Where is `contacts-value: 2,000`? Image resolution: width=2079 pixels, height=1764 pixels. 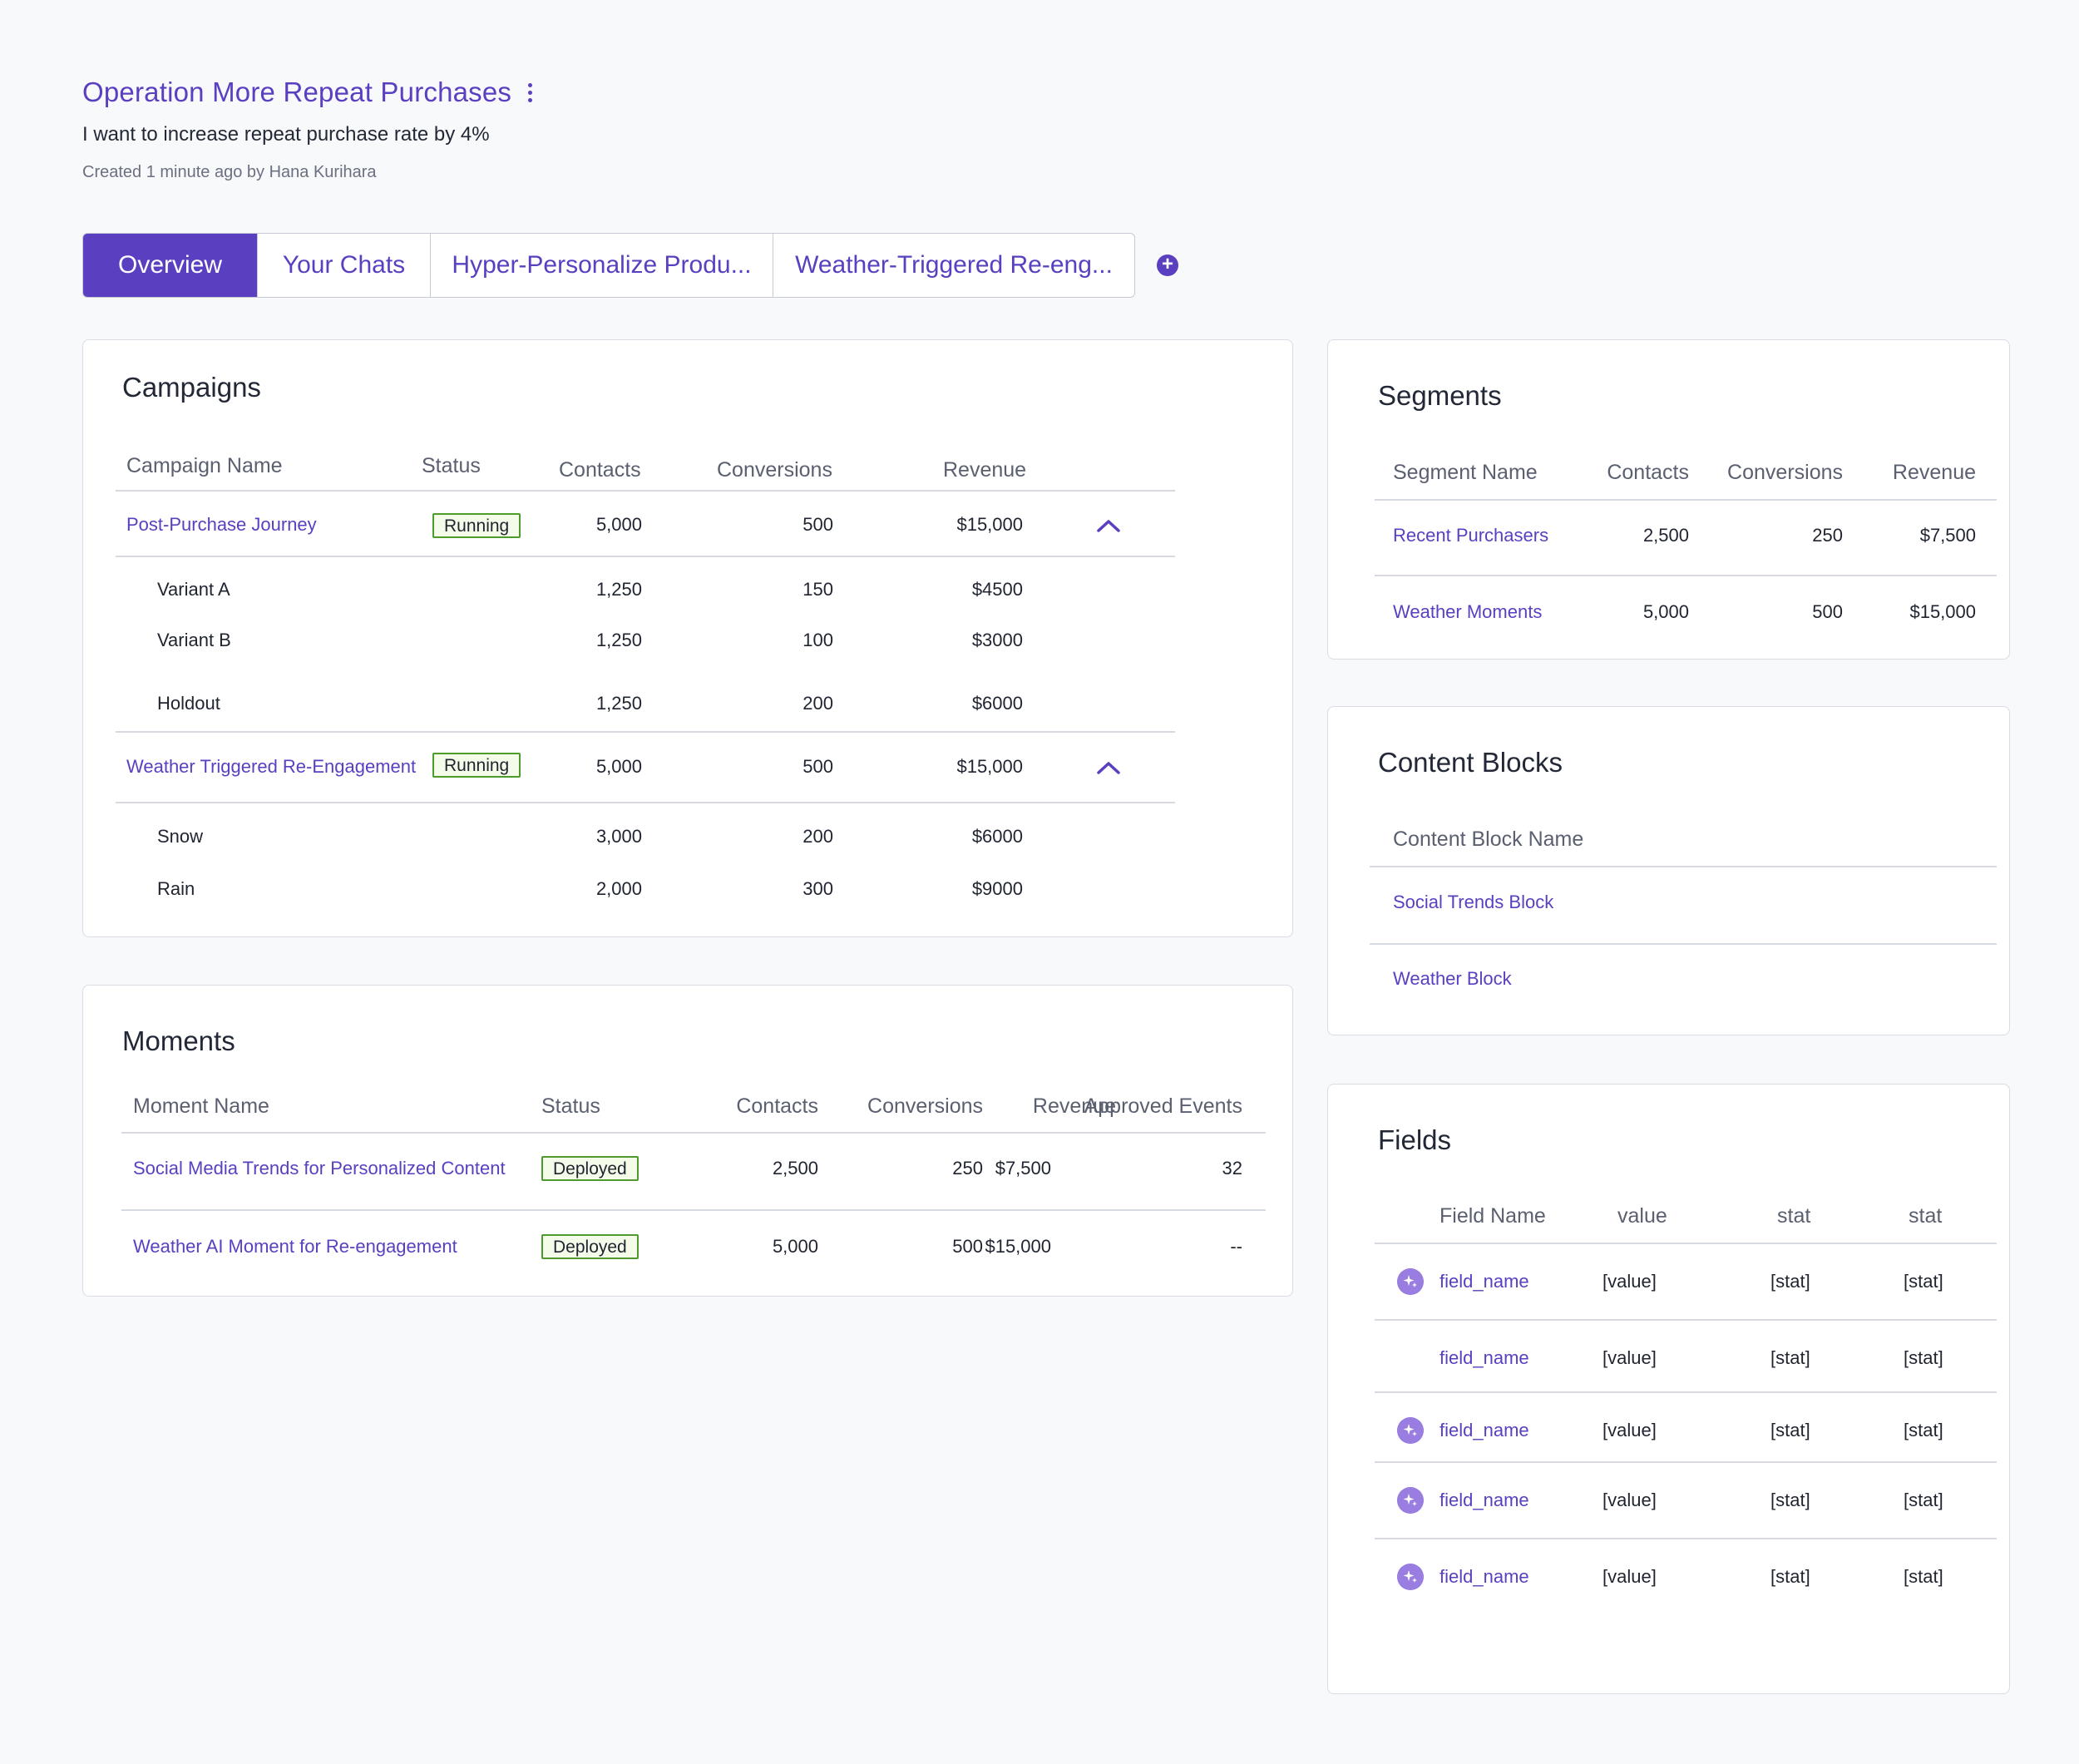 contacts-value: 2,000 is located at coordinates (618, 888).